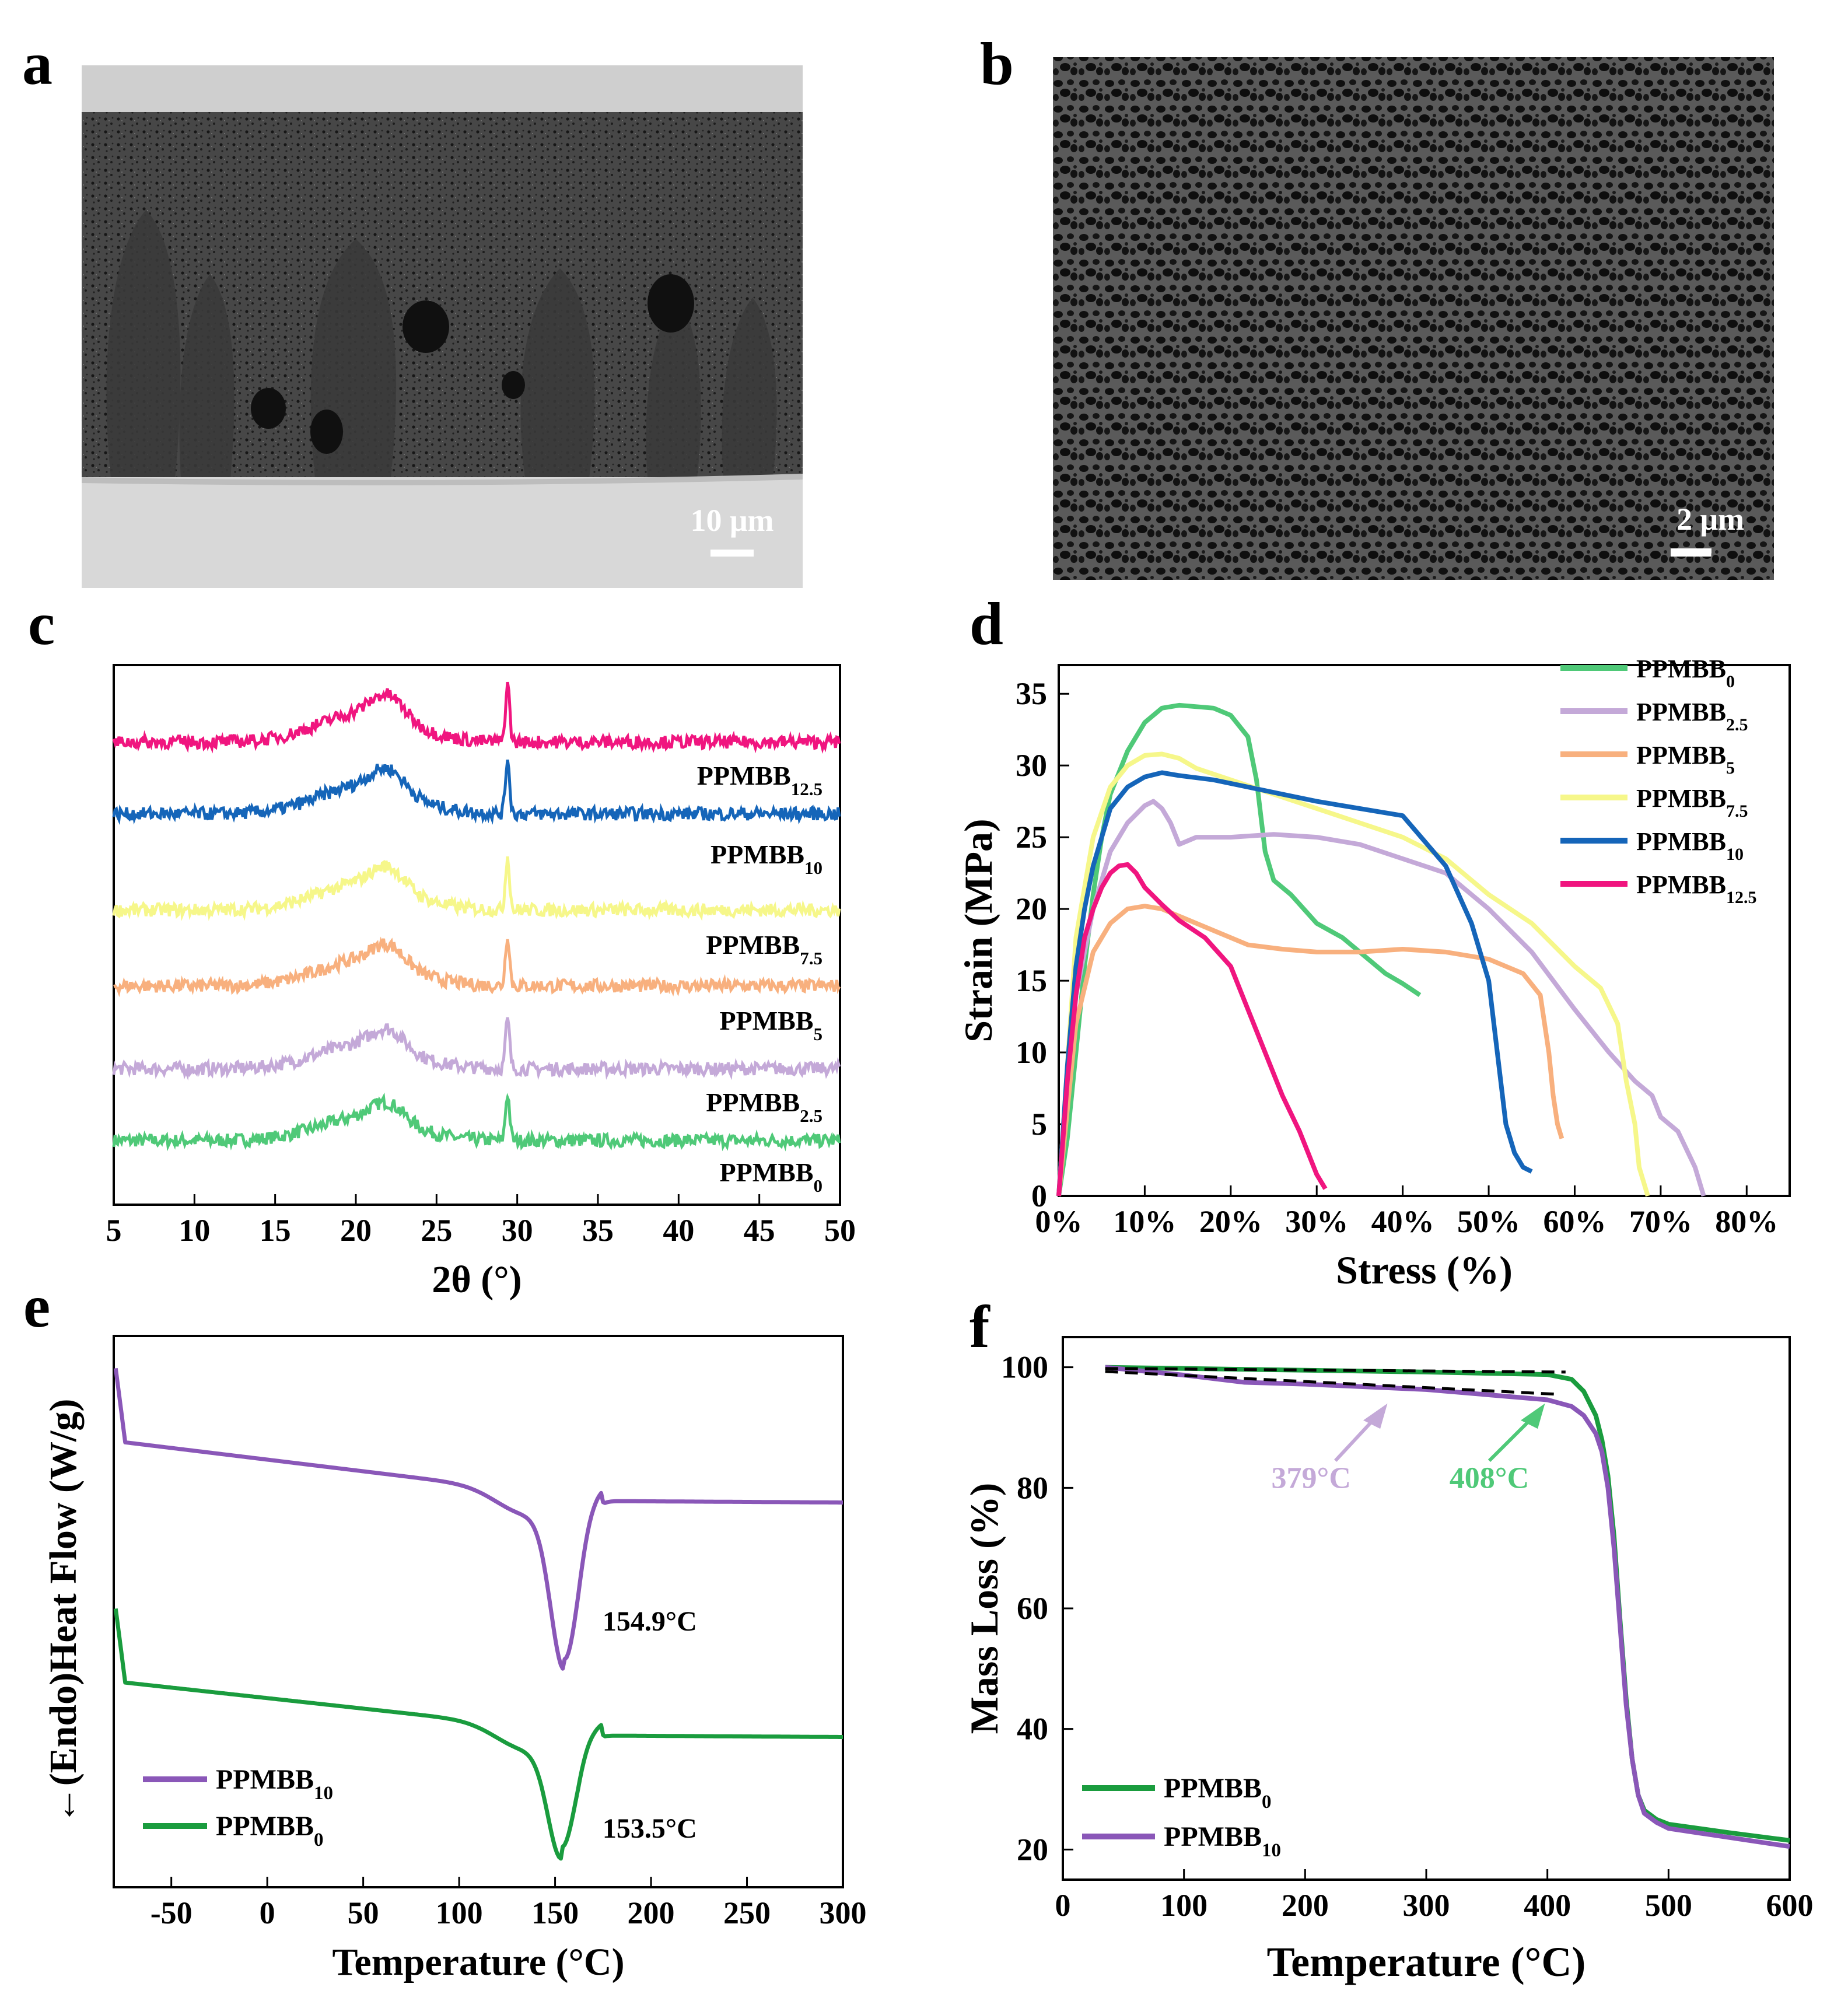  Describe the element at coordinates (650, 1621) in the screenshot. I see `peak-annotation: 154.9°C` at that location.